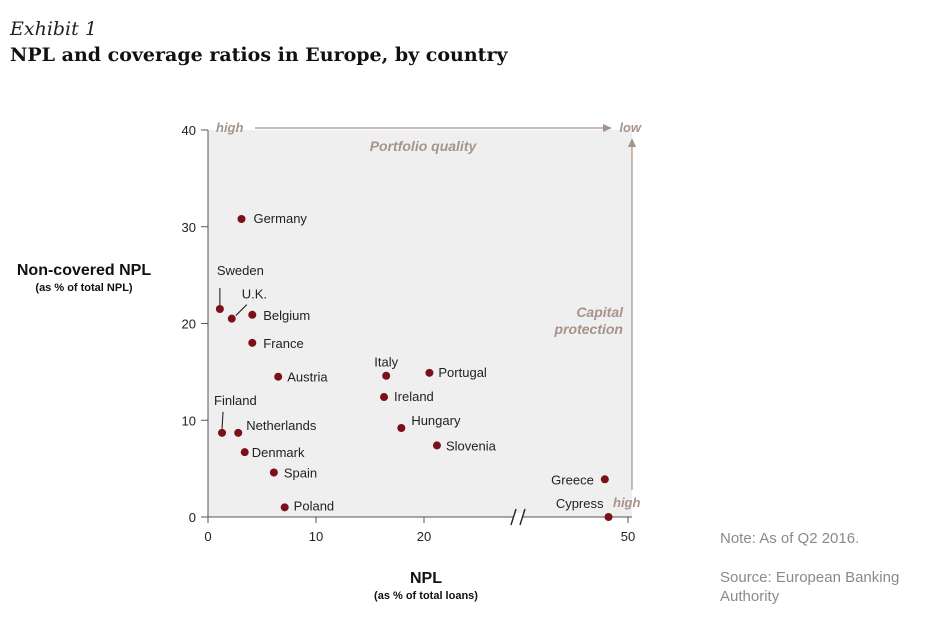 This screenshot has width=930, height=635. What do you see at coordinates (254, 294) in the screenshot?
I see `point-label: U.K.` at bounding box center [254, 294].